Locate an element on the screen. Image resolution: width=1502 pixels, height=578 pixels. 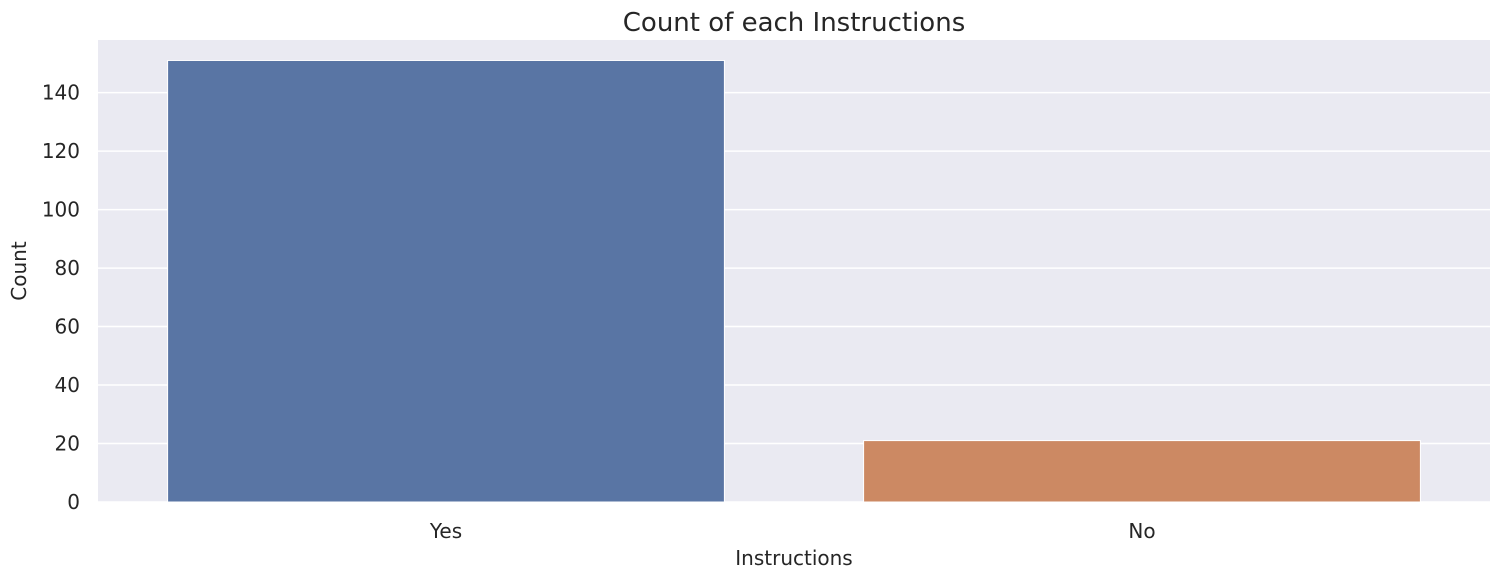
x-tick-labels: Yes No is located at coordinates (792, 531).